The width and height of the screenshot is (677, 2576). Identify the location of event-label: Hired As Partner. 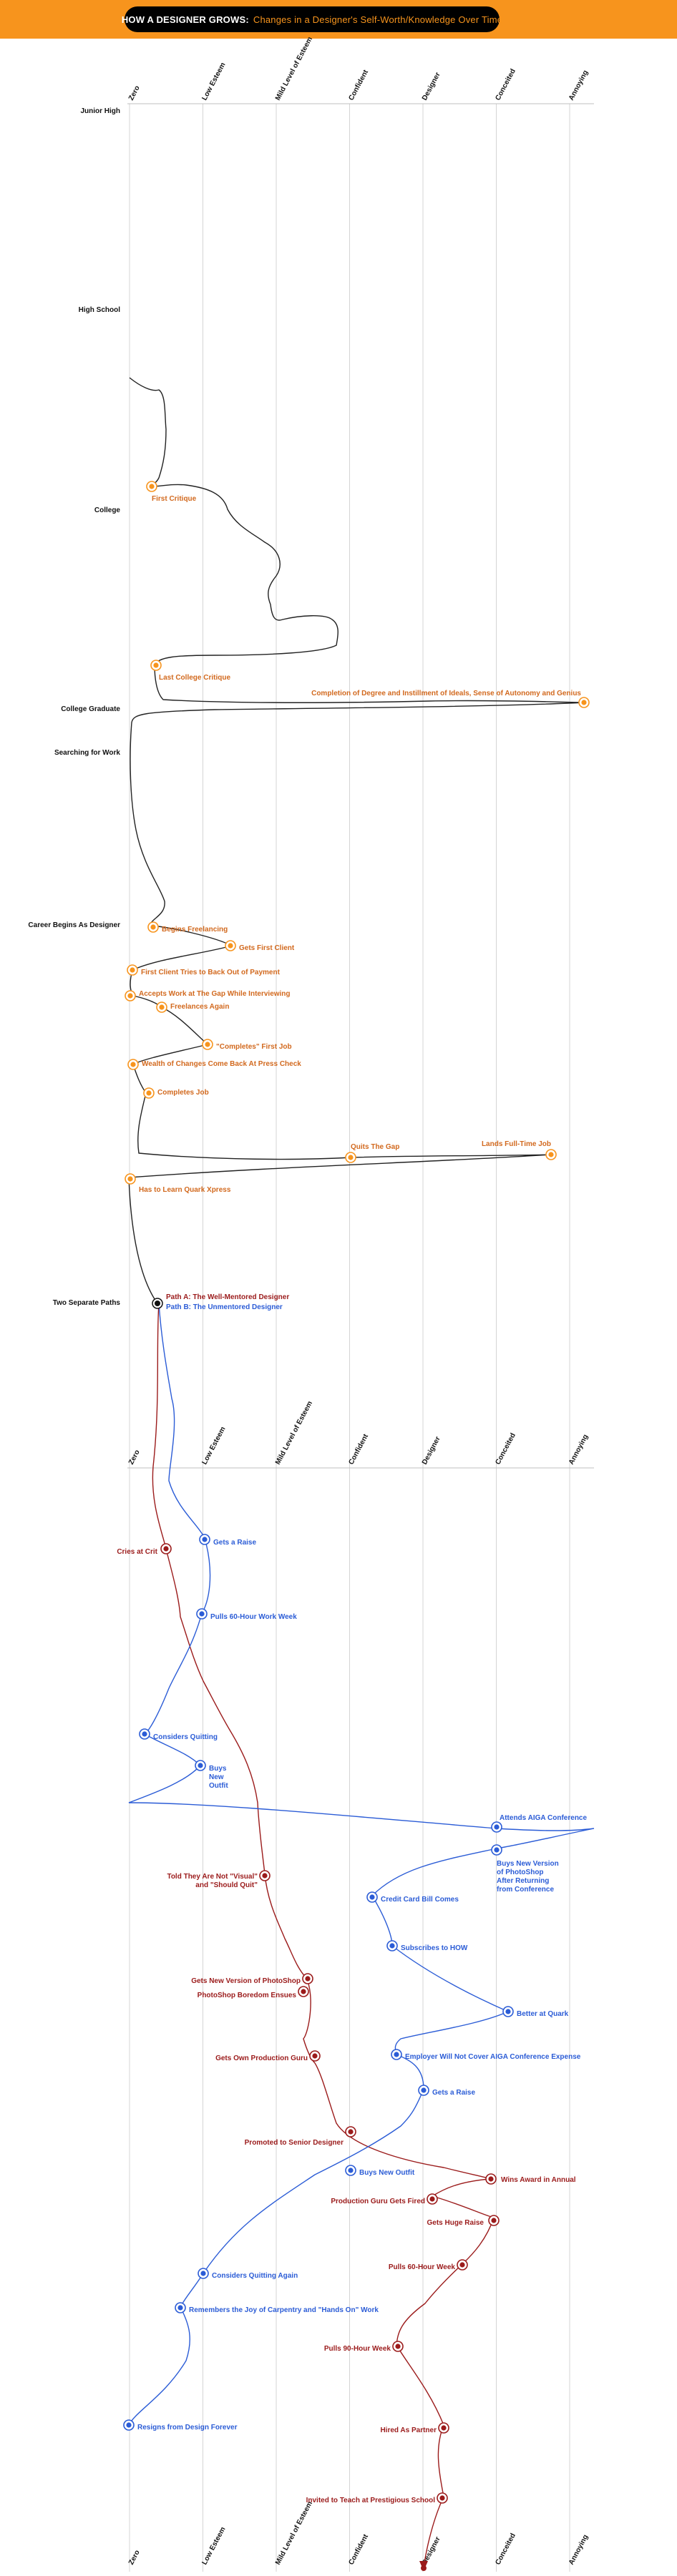
(408, 2430).